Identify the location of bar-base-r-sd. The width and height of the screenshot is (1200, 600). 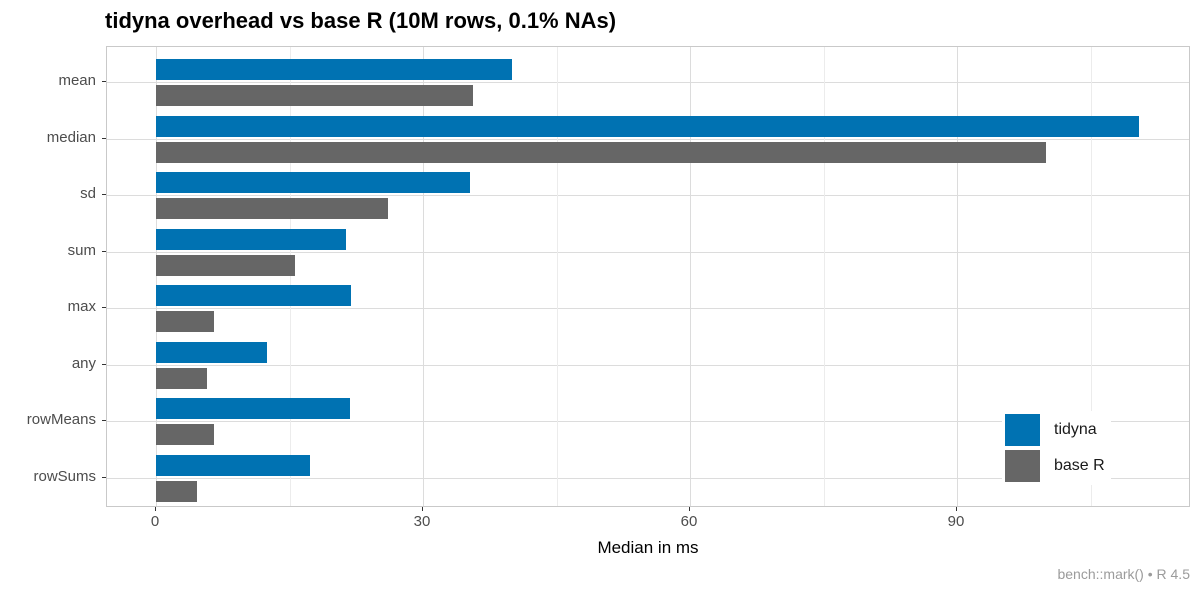
(272, 208).